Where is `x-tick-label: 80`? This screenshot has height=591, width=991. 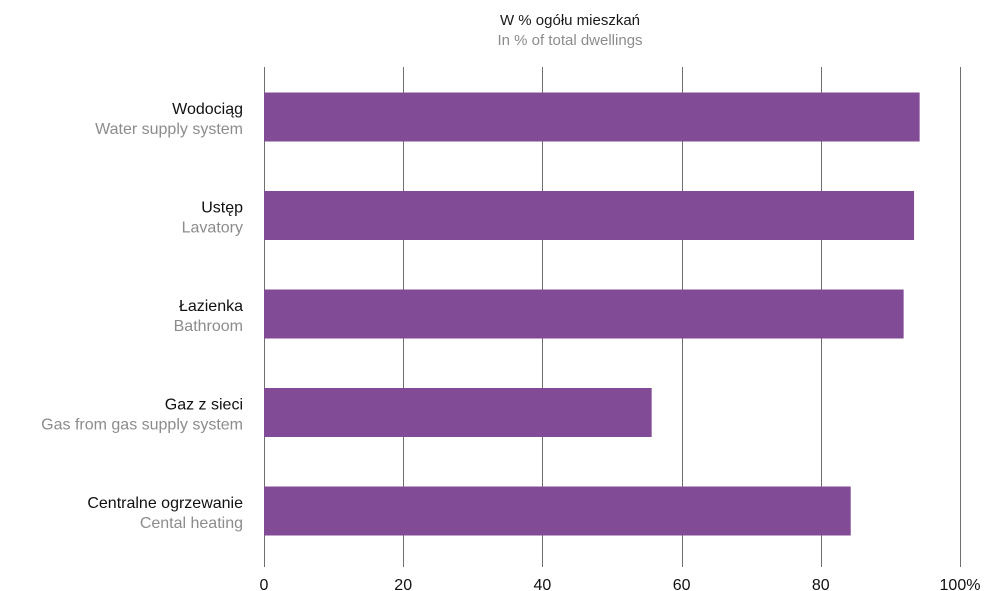
x-tick-label: 80 is located at coordinates (821, 584).